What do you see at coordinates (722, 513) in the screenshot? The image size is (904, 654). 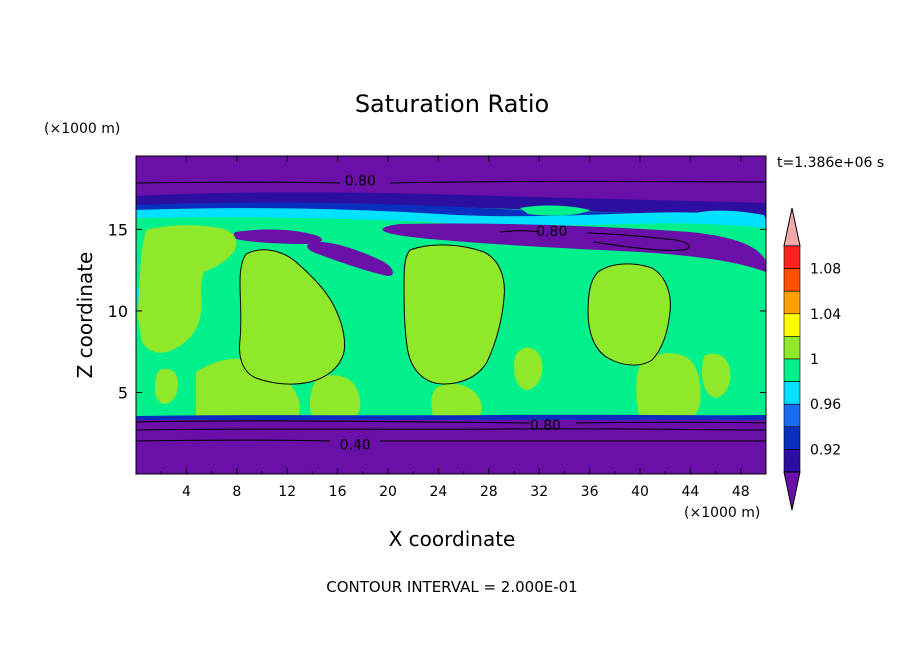 I see `x-unit-label: (×1000 m)` at bounding box center [722, 513].